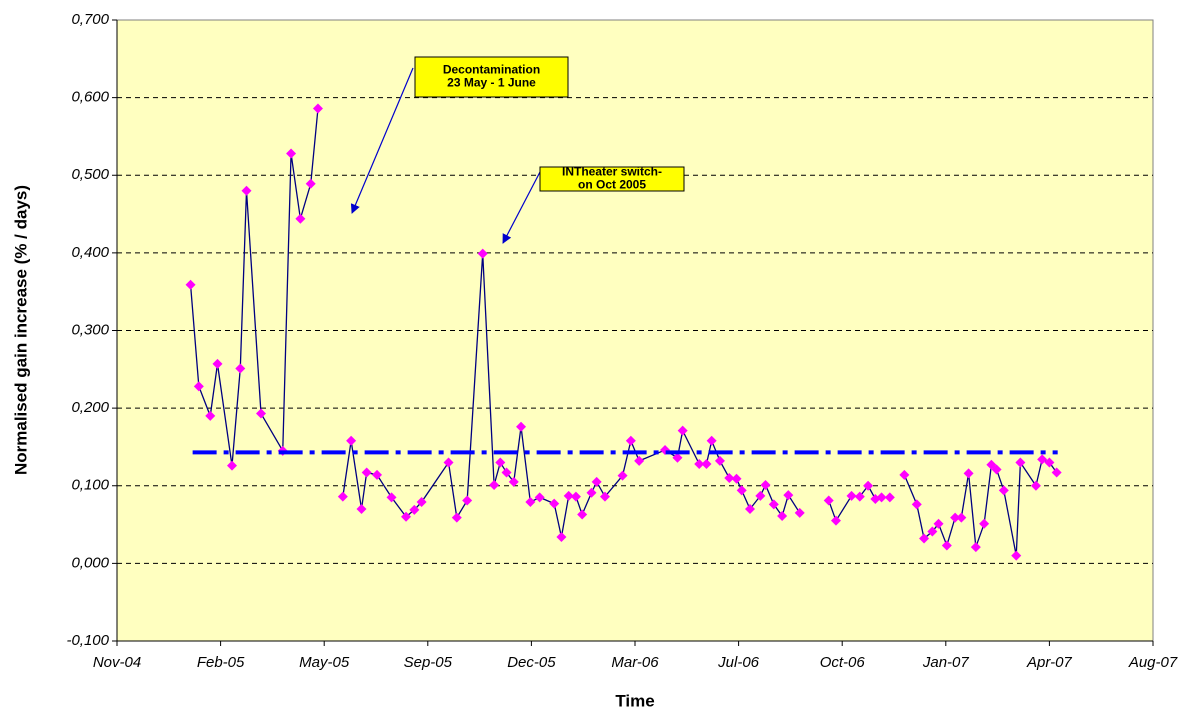 This screenshot has width=1188, height=715. I want to click on y-tick-label: 0,000, so click(90, 562).